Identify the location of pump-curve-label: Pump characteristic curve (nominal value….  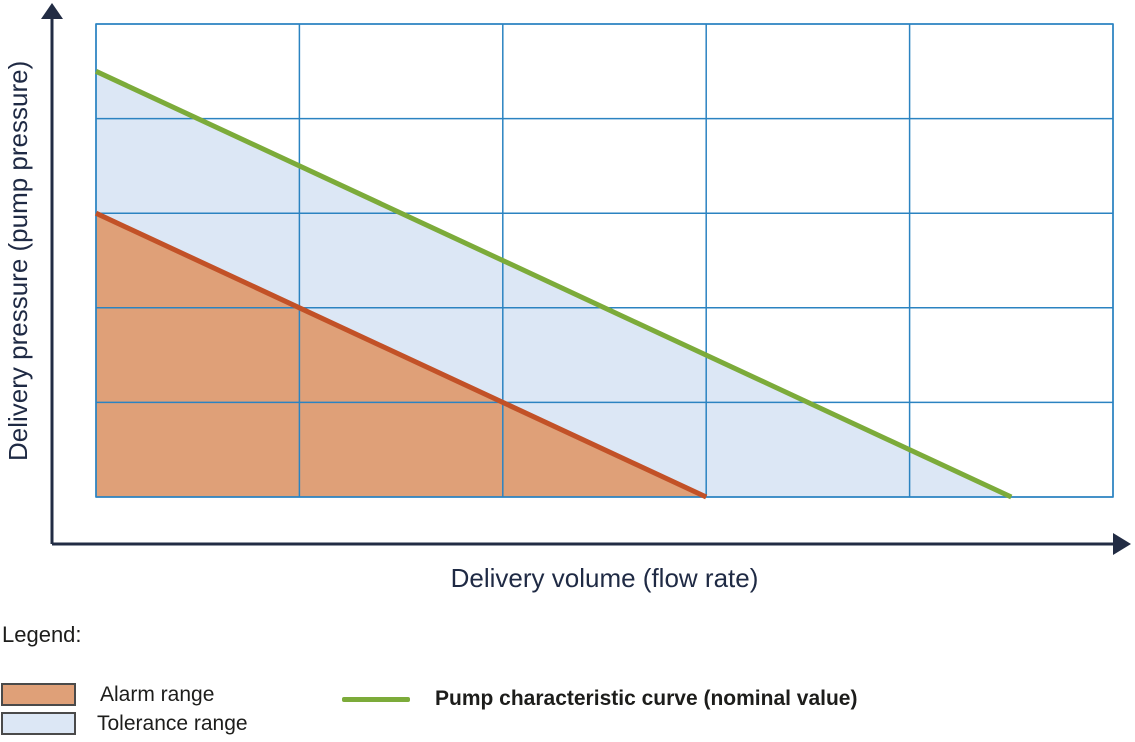
(646, 698).